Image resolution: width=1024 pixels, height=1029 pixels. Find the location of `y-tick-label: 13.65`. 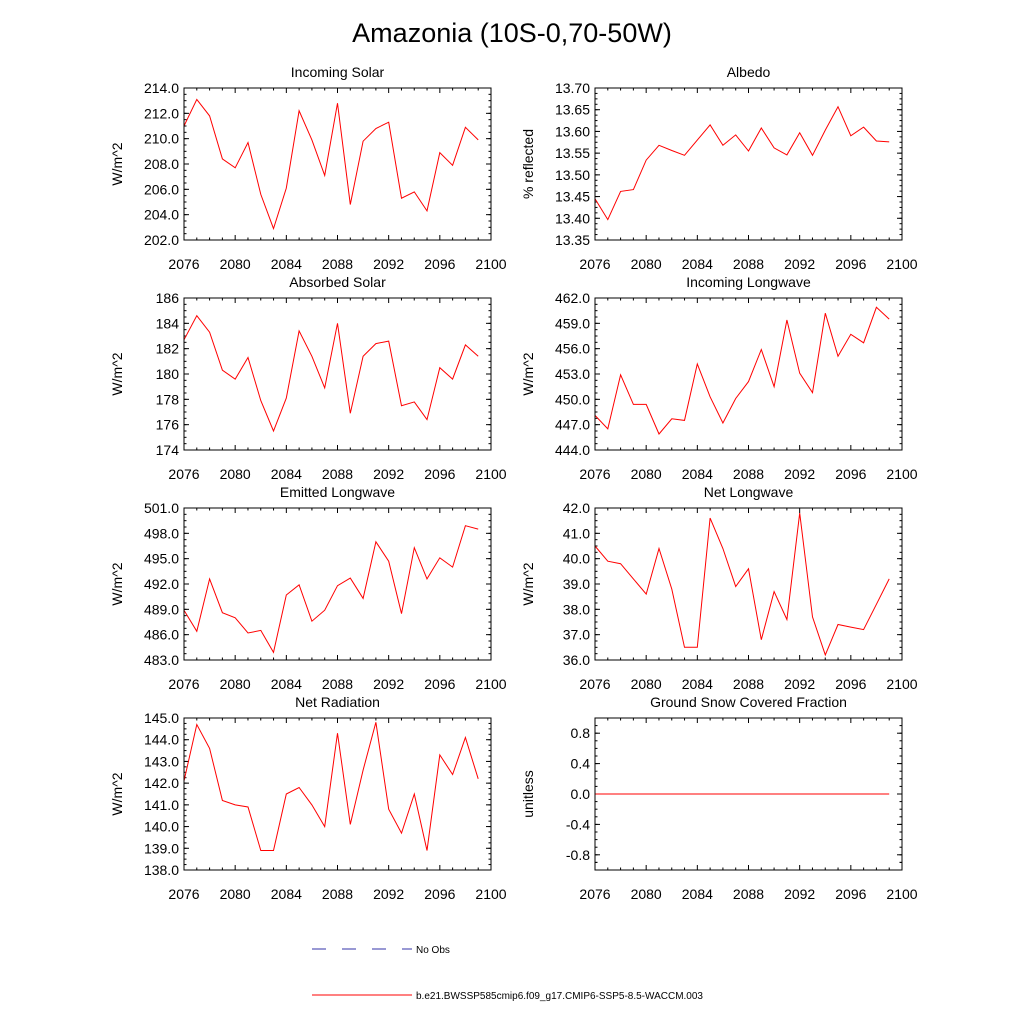

y-tick-label: 13.65 is located at coordinates (572, 110).